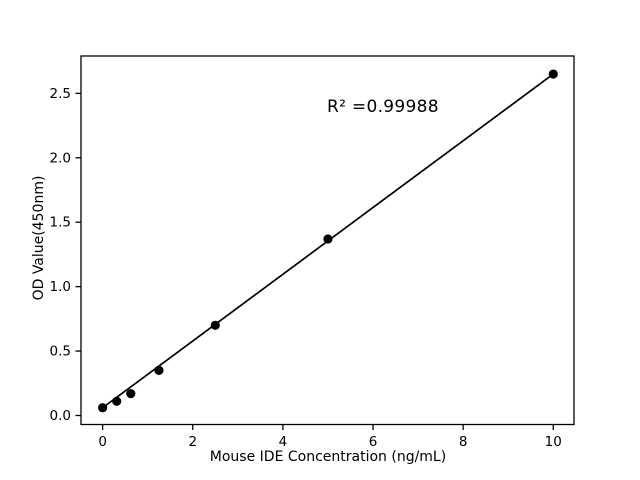 This screenshot has width=640, height=480. Describe the element at coordinates (328, 457) in the screenshot. I see `x-axis-title: Mouse IDE Concentration (ng/mL)` at that location.